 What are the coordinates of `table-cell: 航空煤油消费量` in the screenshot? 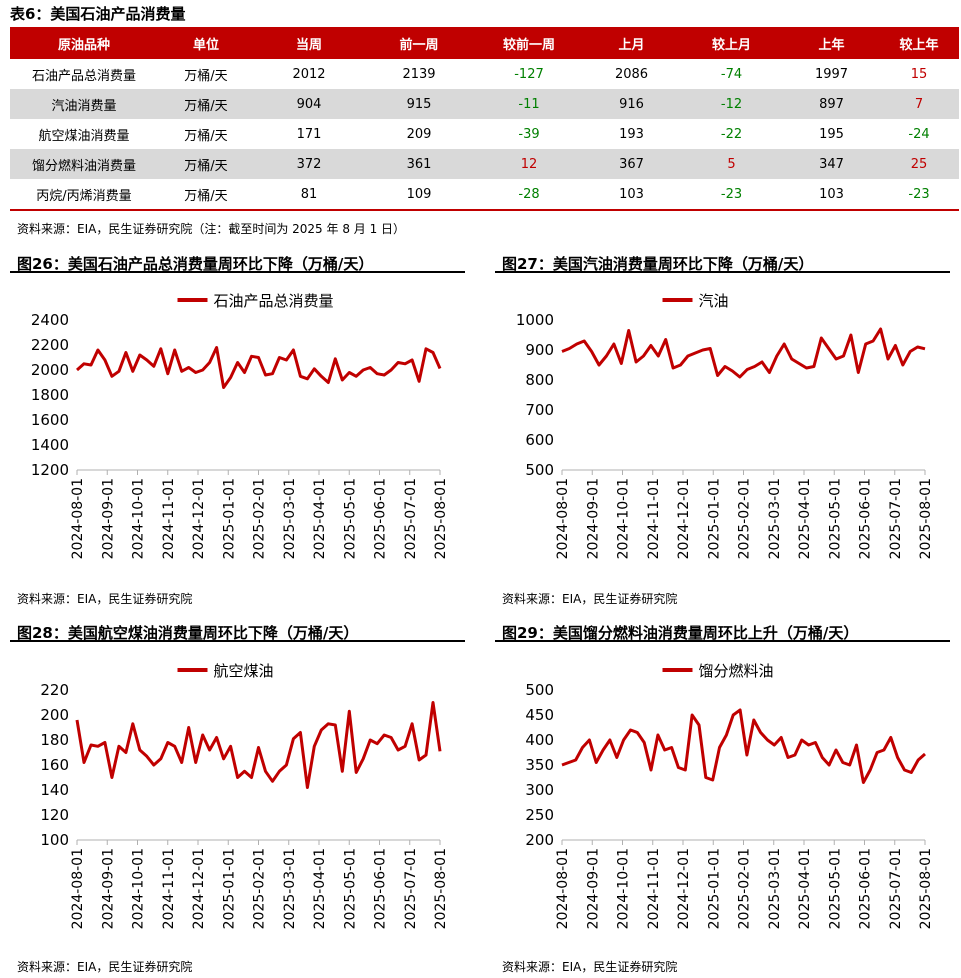 It's located at (84, 136).